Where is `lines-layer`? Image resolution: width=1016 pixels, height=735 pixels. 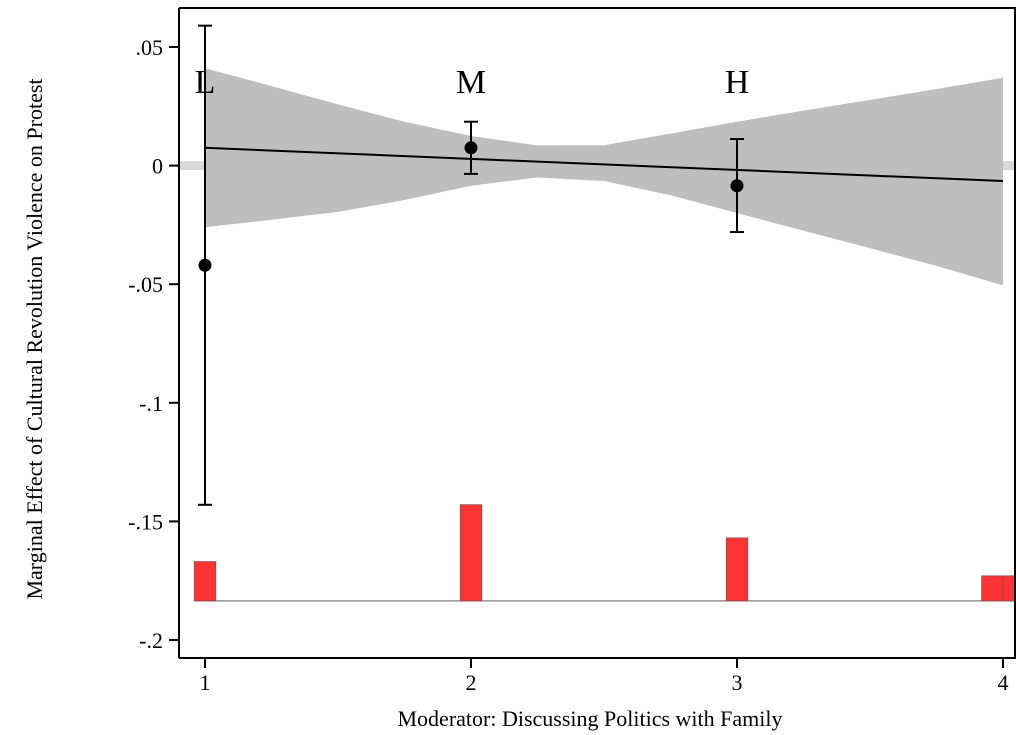
lines-layer is located at coordinates (604, 164).